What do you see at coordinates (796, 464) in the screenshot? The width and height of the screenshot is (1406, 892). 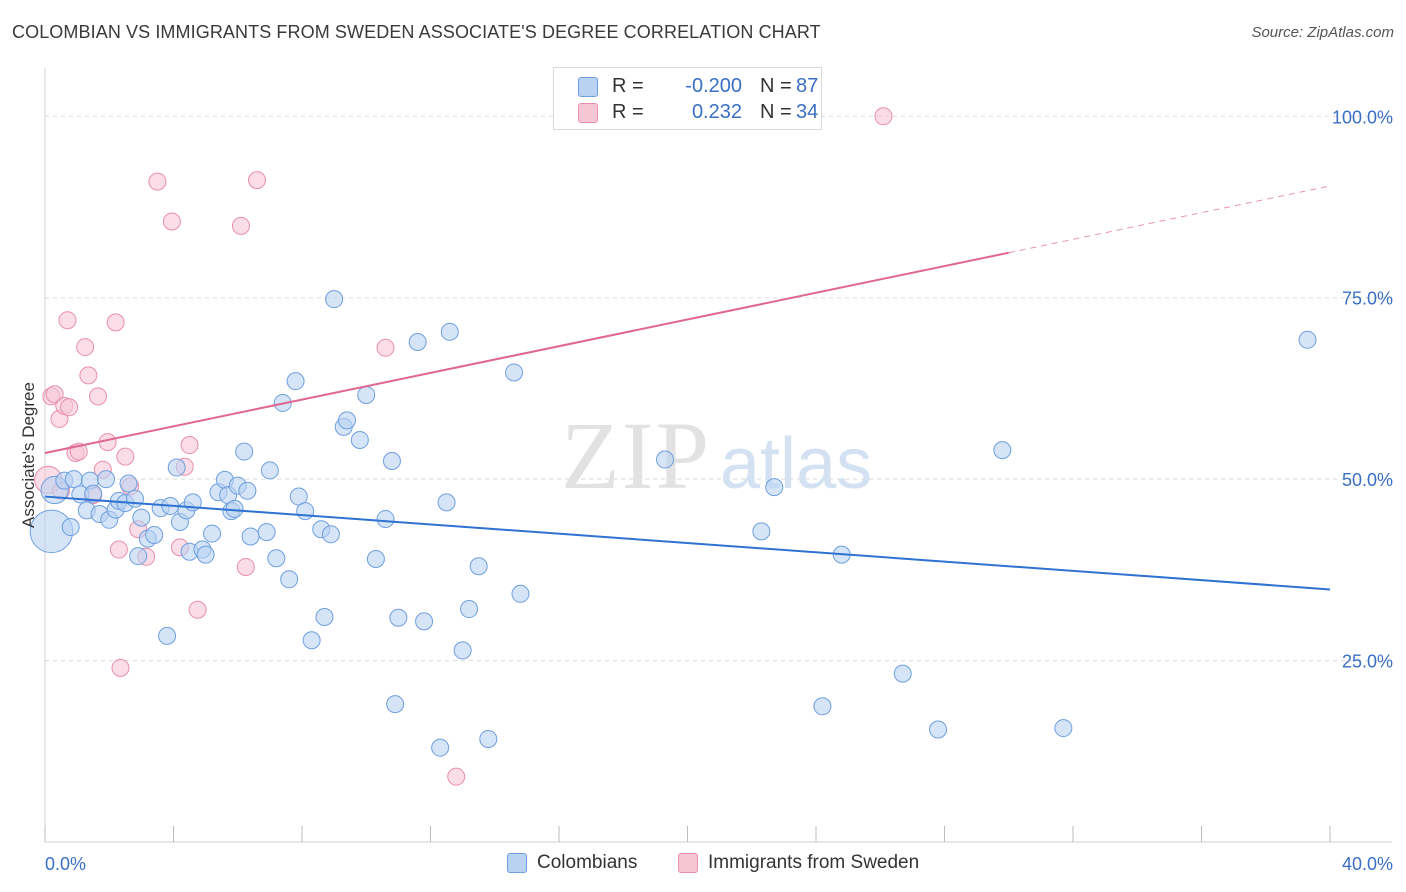 I see `watermark-atlas: atlas` at bounding box center [796, 464].